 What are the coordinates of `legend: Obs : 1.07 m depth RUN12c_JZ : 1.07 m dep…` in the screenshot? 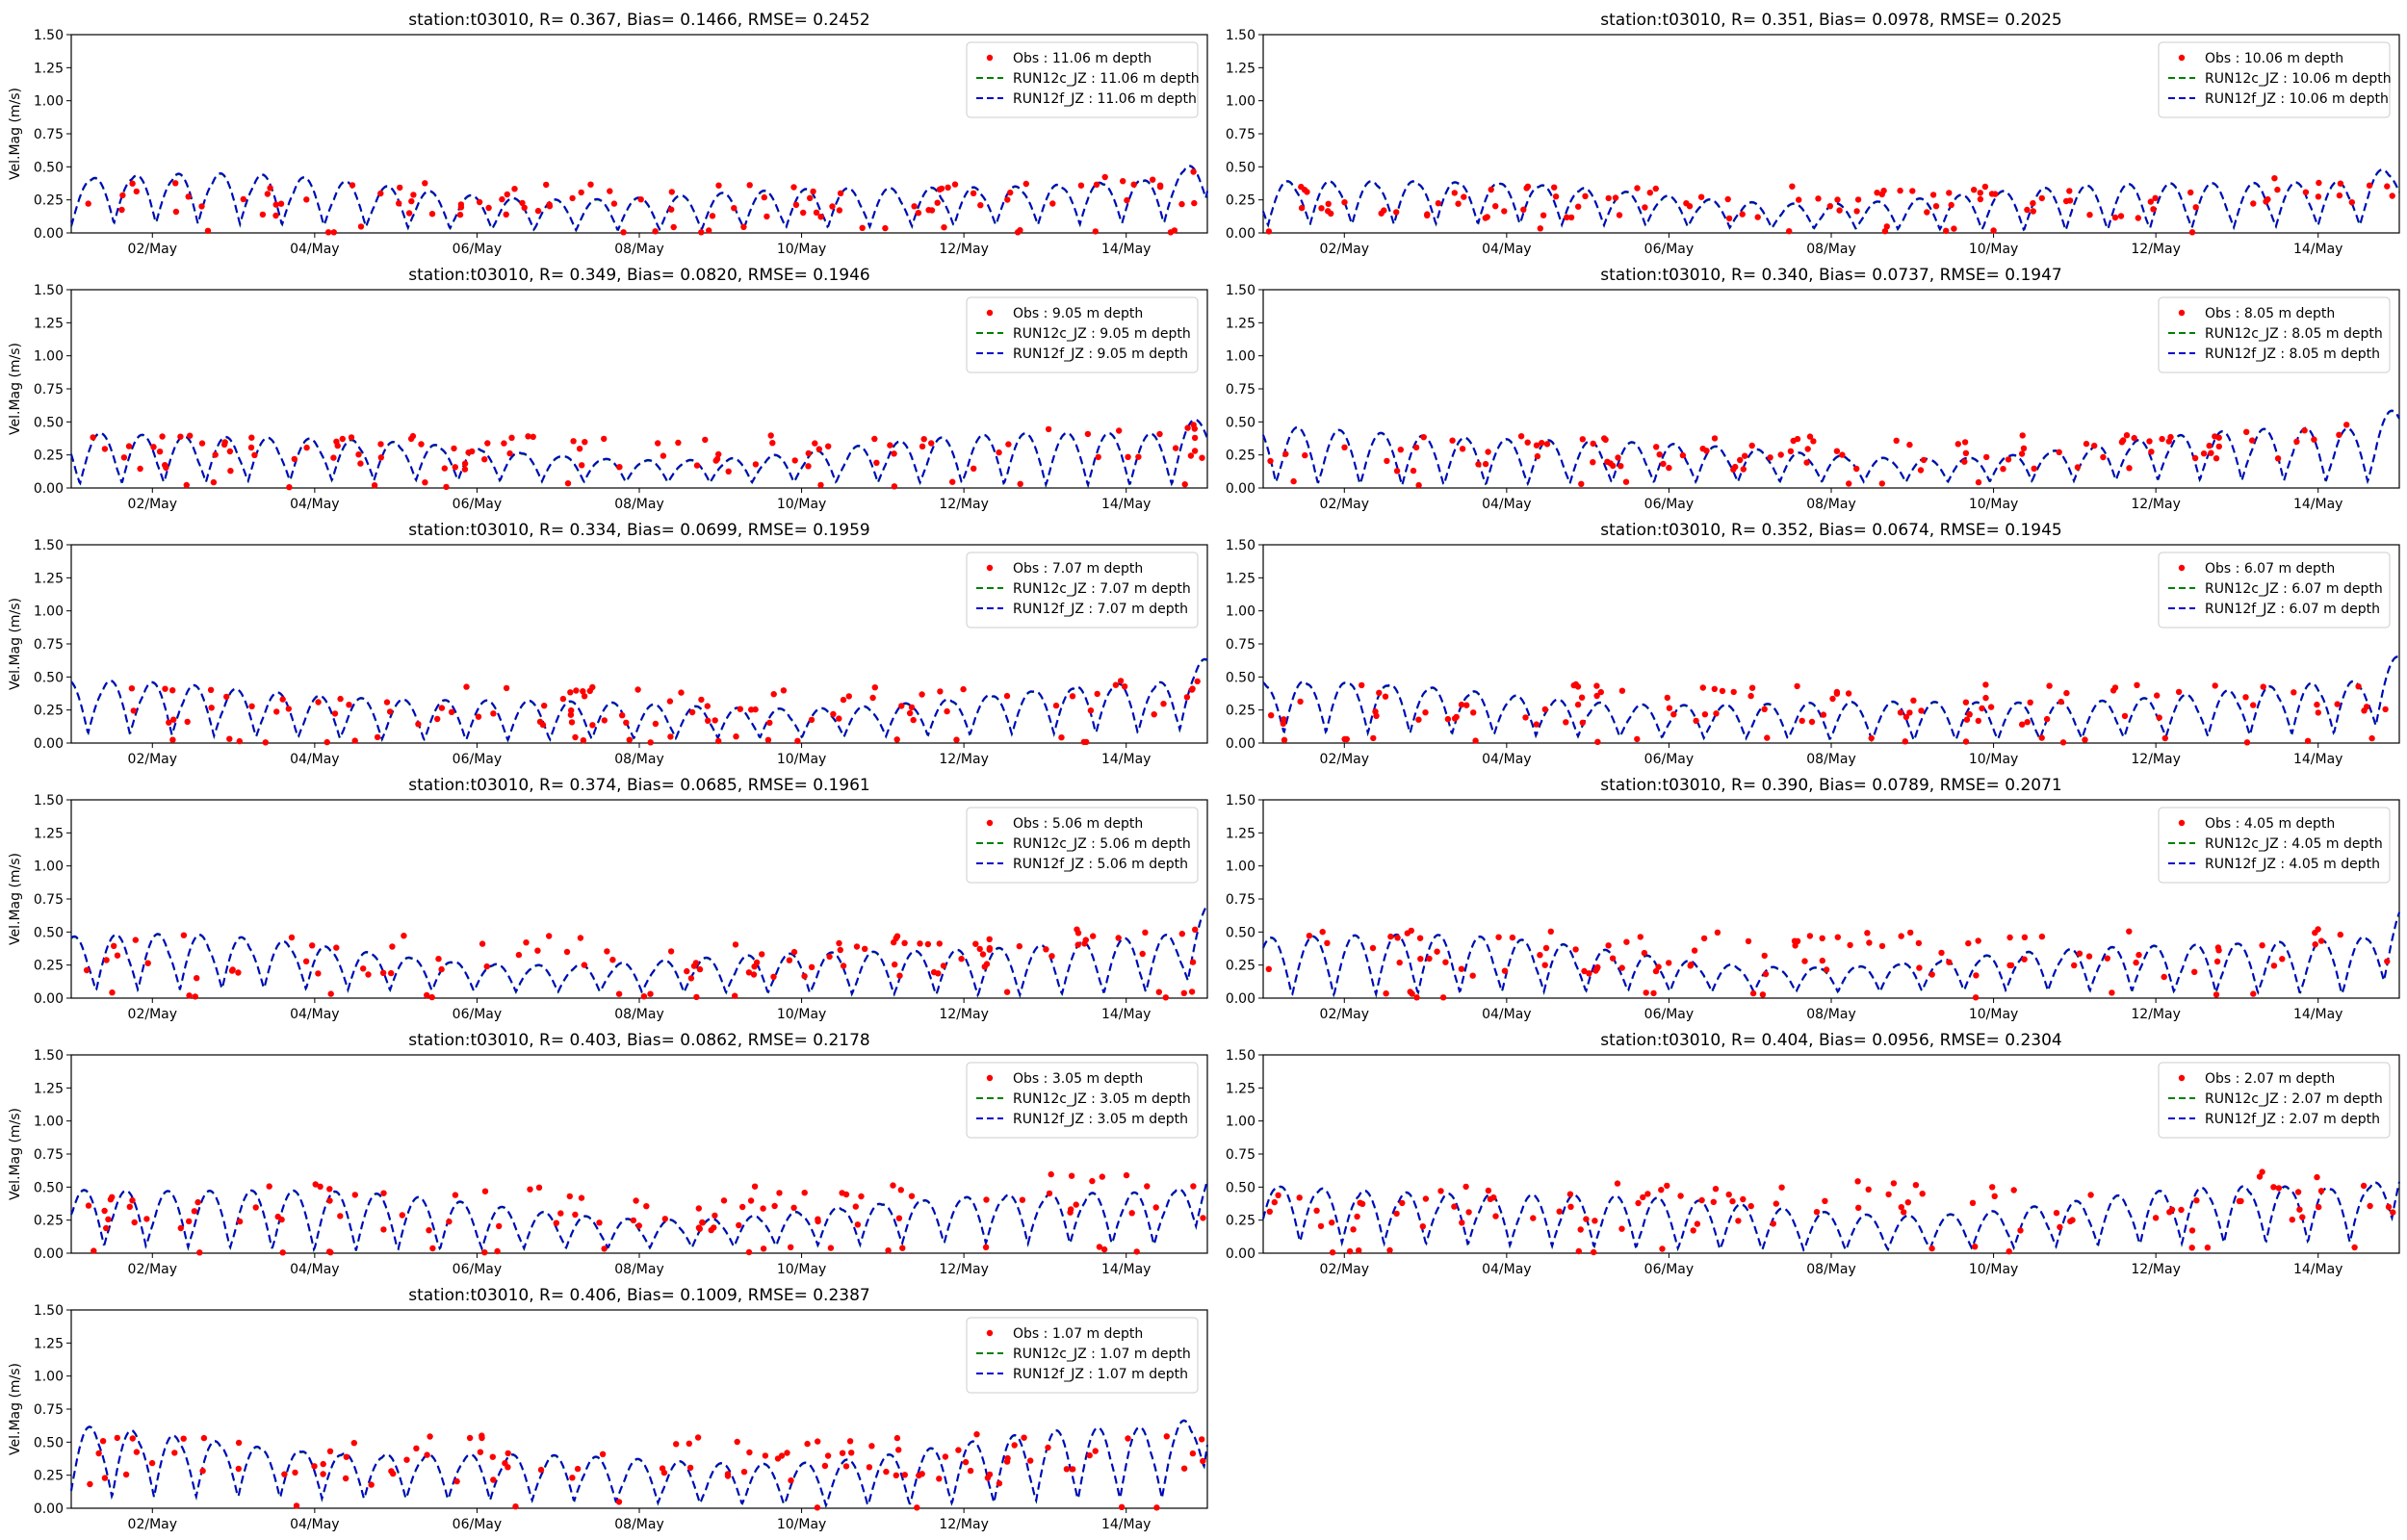 It's located at (1082, 1355).